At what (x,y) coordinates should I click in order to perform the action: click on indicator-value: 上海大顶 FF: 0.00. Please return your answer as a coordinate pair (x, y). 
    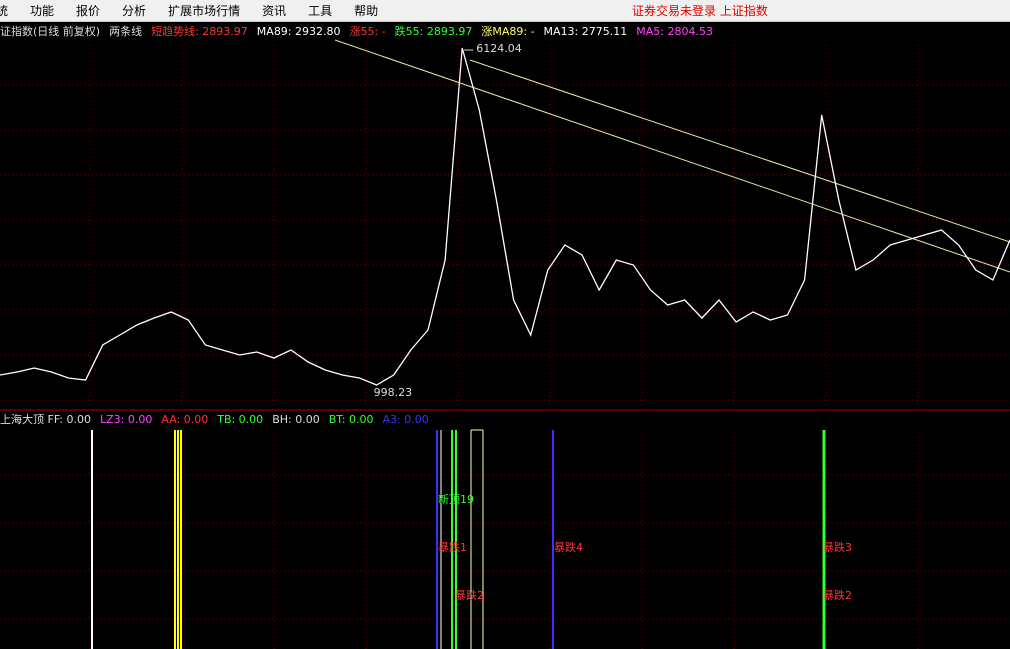
    Looking at the image, I should click on (45, 419).